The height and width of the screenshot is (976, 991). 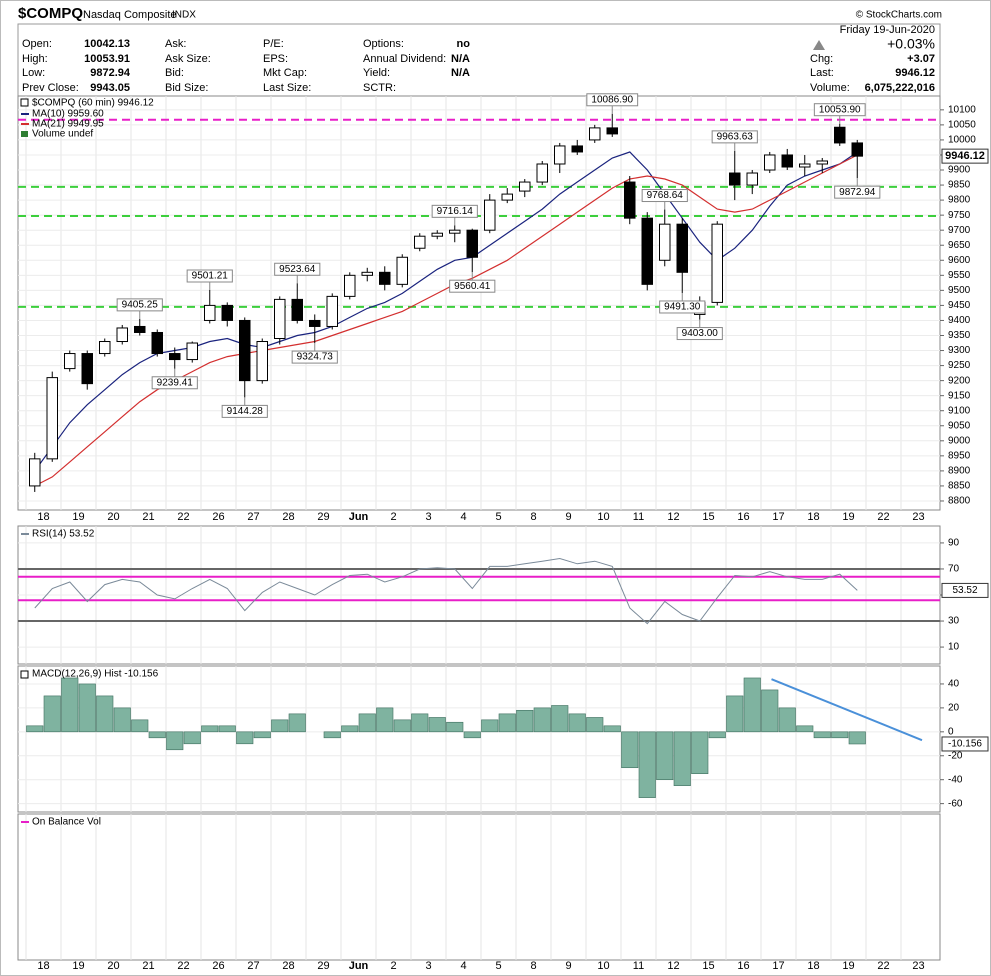 I want to click on legend-entry: MA(21) 9949.95, so click(x=68, y=124).